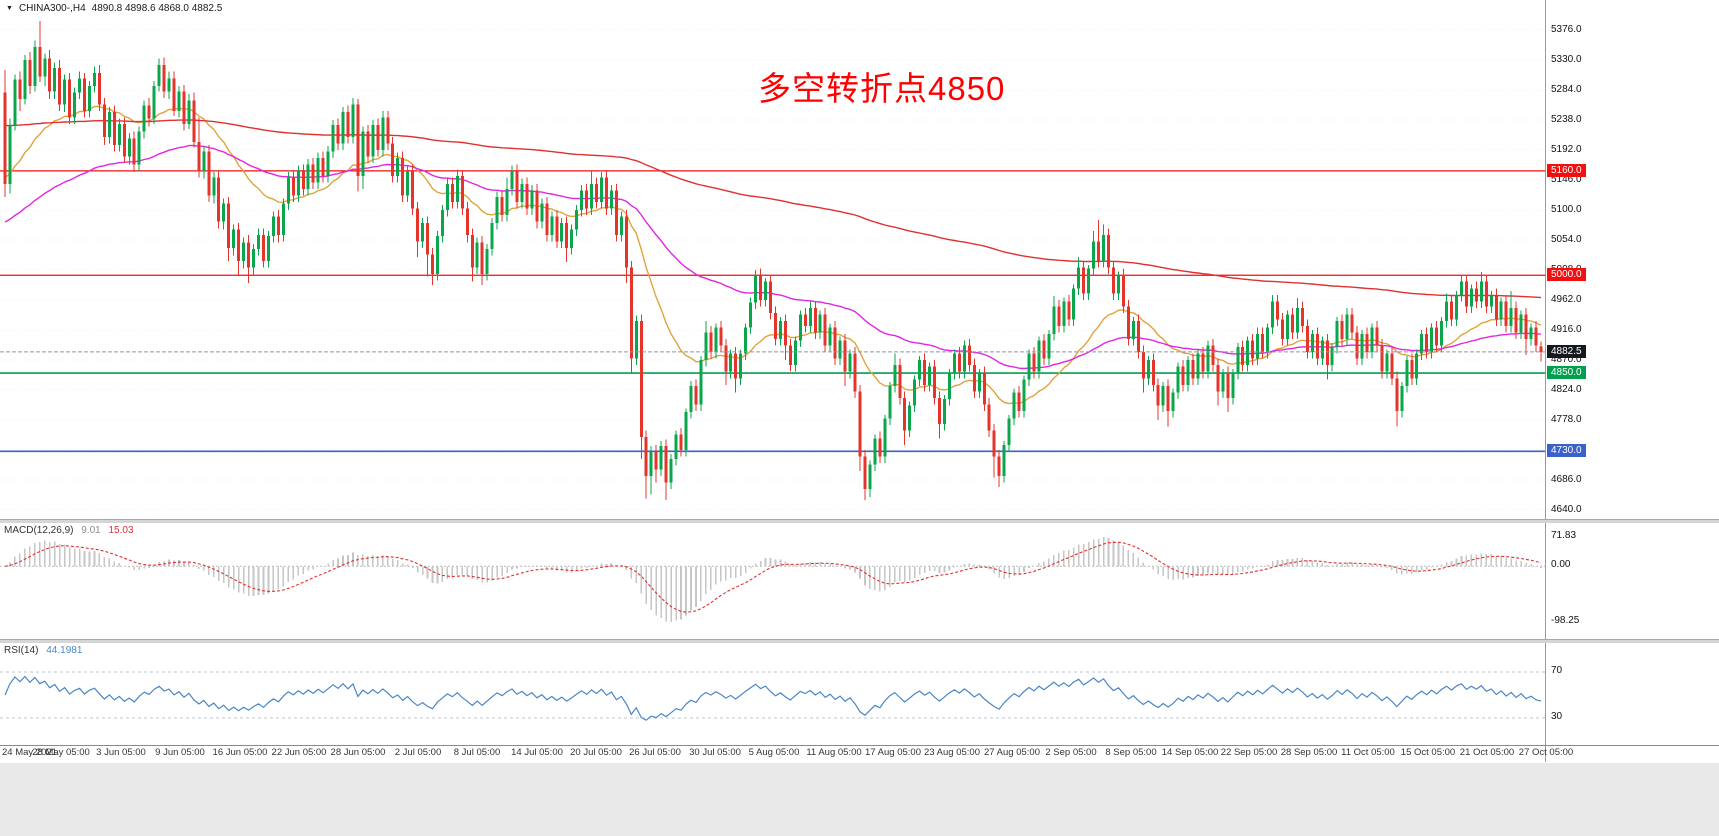  Describe the element at coordinates (91, 530) in the screenshot. I see `macd-main-value: 9.01` at that location.